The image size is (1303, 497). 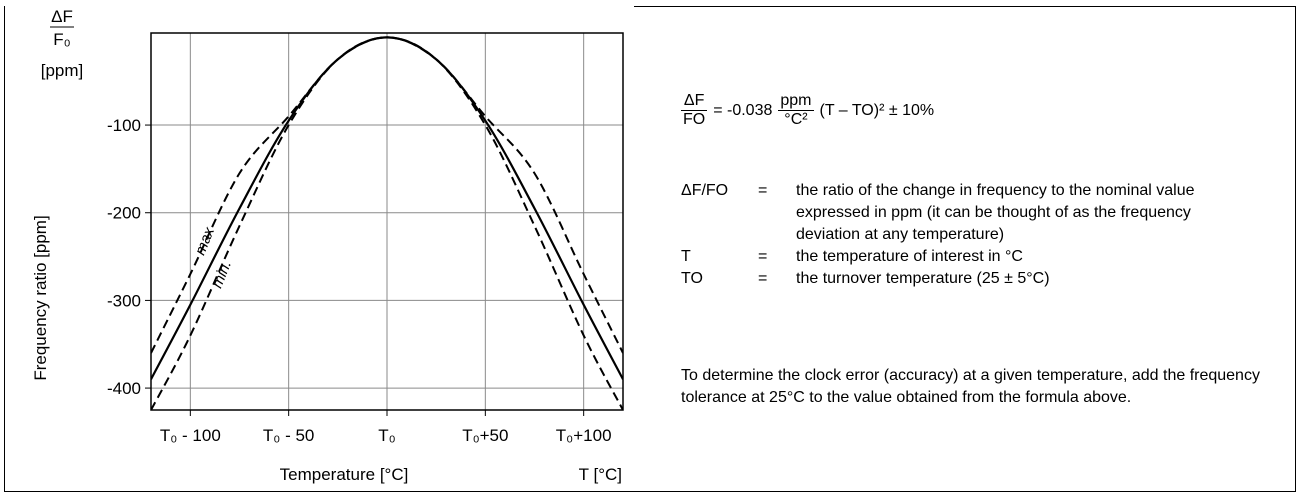 What do you see at coordinates (694, 119) in the screenshot?
I see `formula-lhs-denominator: FO` at bounding box center [694, 119].